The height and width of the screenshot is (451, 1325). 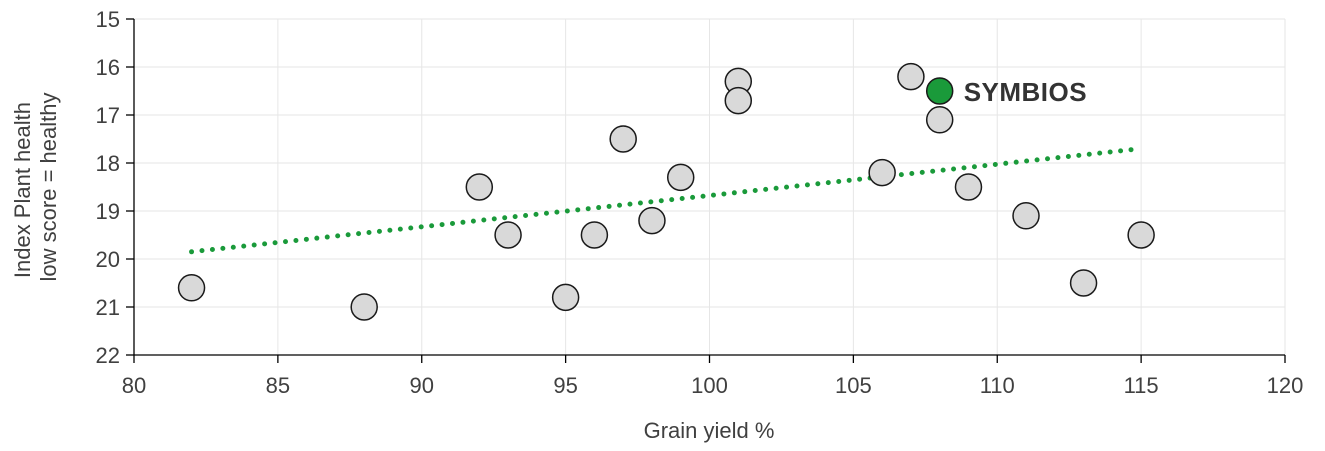 What do you see at coordinates (108, 259) in the screenshot?
I see `y-tick-label: 20` at bounding box center [108, 259].